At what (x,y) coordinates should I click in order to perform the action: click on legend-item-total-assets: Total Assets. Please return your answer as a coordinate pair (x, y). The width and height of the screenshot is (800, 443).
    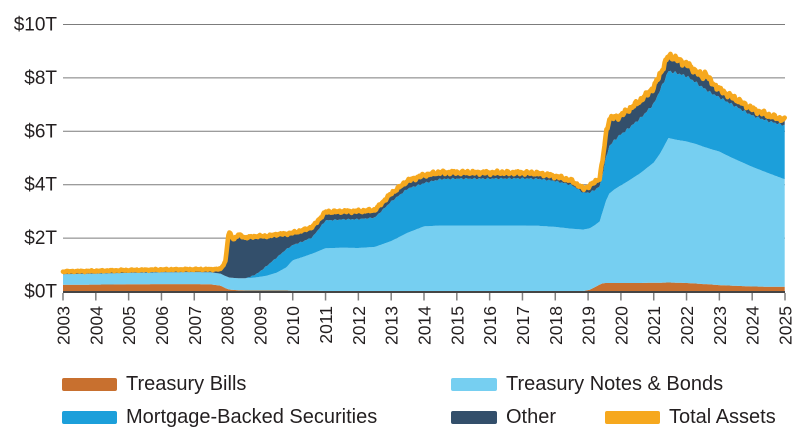
    Looking at the image, I should click on (690, 417).